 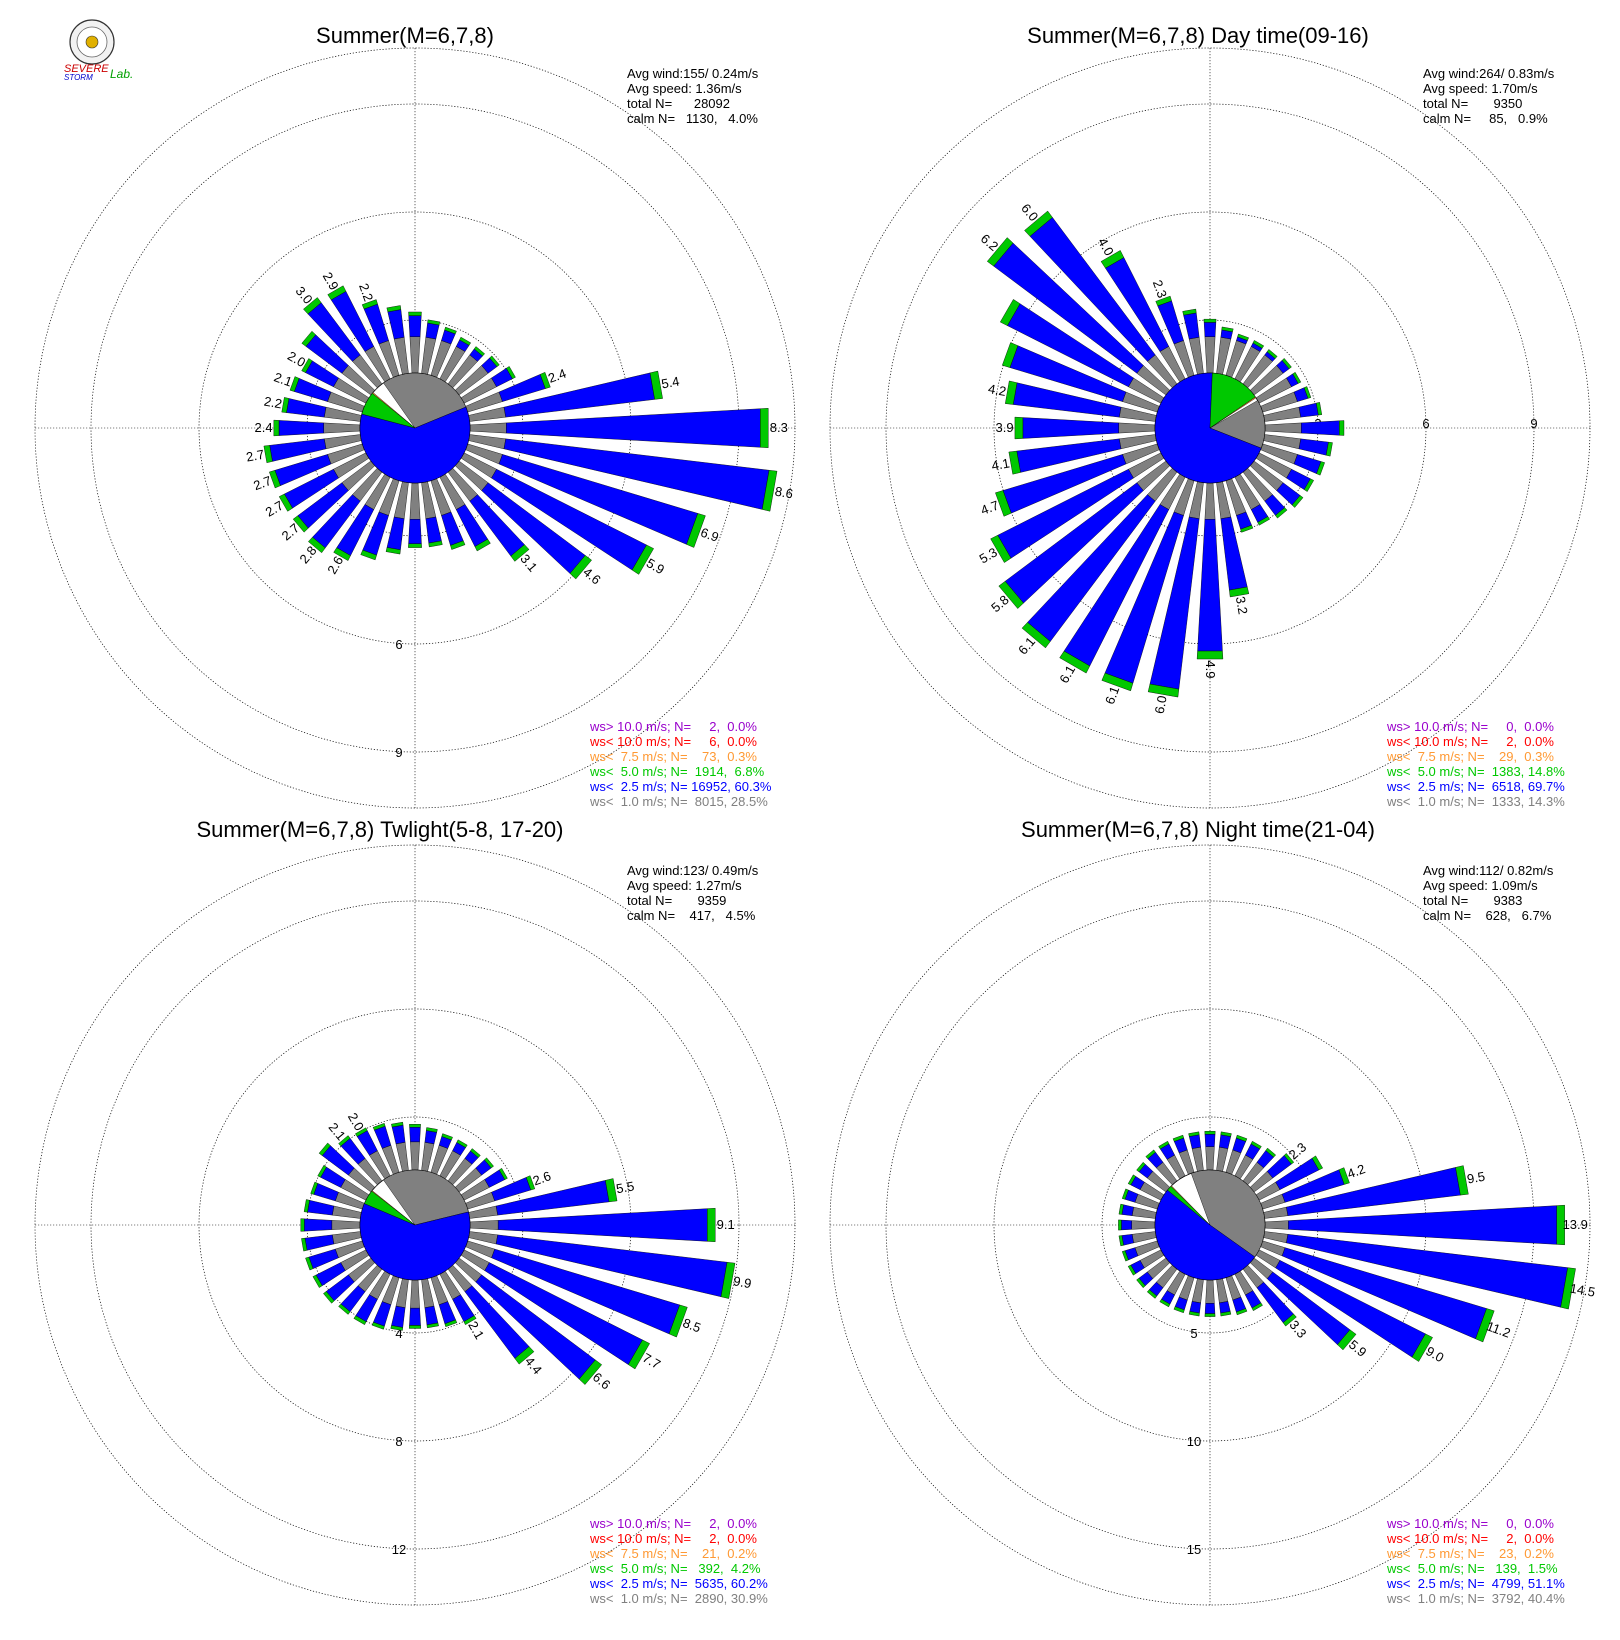 I want to click on panel-title: Summer(M=6,7,8) Twlight(5-8, 17-20), so click(x=379, y=829).